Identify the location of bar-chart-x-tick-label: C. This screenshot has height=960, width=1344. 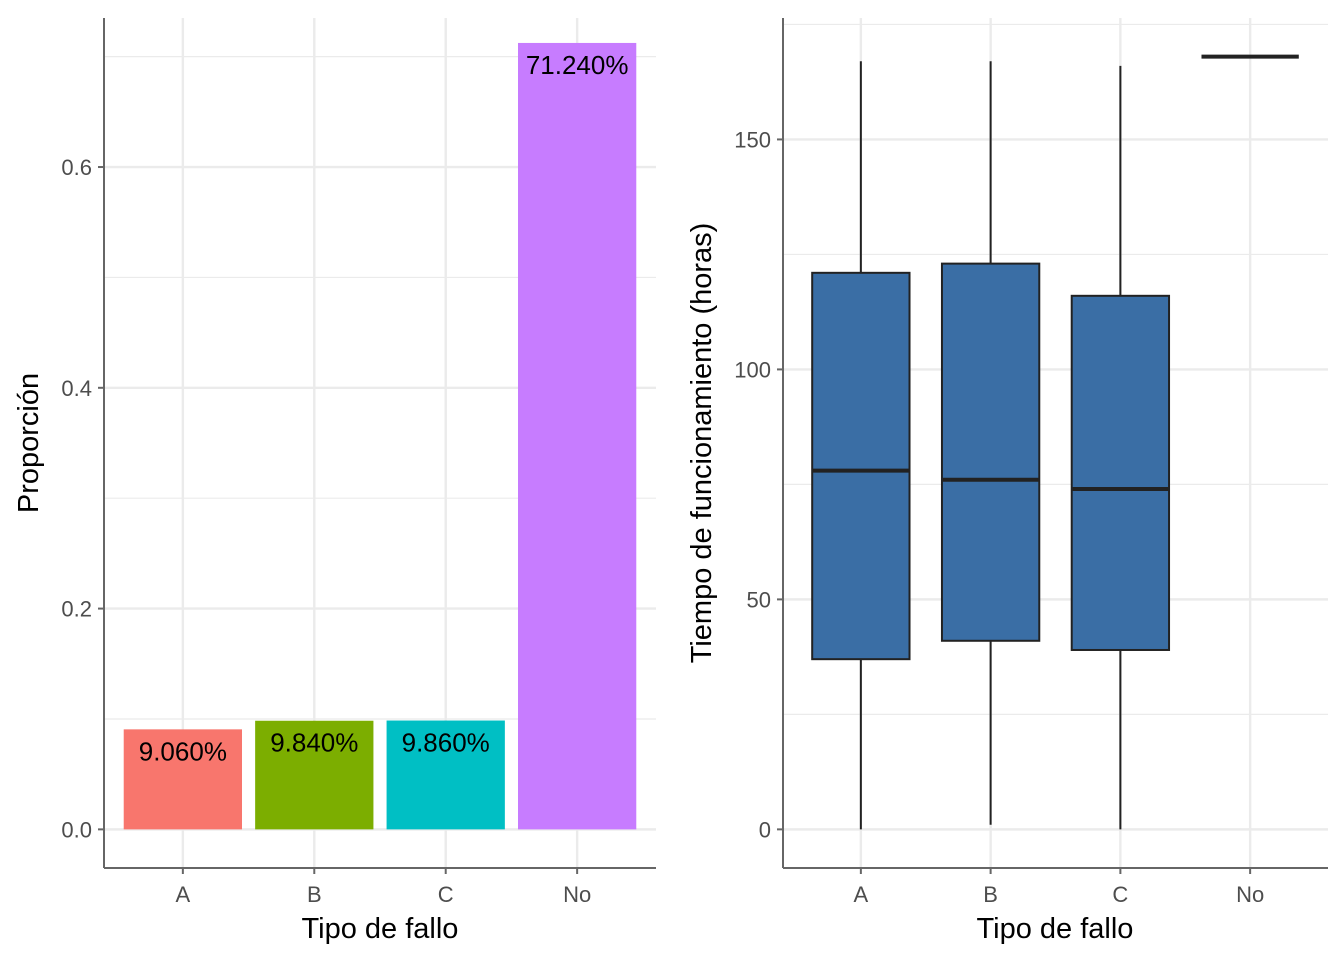
(446, 894).